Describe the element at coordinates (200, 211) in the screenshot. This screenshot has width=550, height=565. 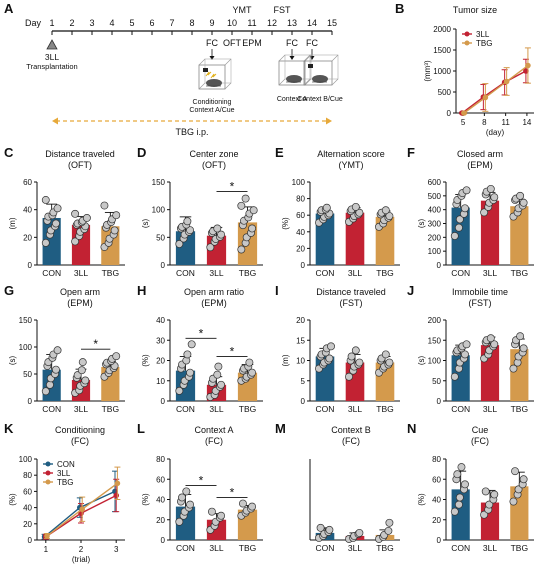
I see `panel-d: D Center zone(OFT) 0 50 100 150 (s) CON 3LL TBG *` at that location.